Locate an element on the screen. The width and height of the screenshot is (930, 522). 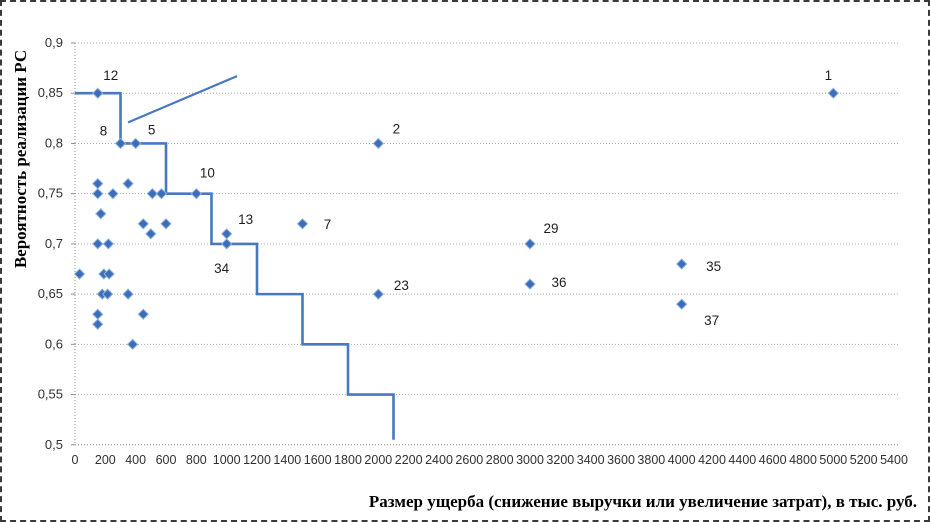
x-tick-label: 800 is located at coordinates (196, 460).